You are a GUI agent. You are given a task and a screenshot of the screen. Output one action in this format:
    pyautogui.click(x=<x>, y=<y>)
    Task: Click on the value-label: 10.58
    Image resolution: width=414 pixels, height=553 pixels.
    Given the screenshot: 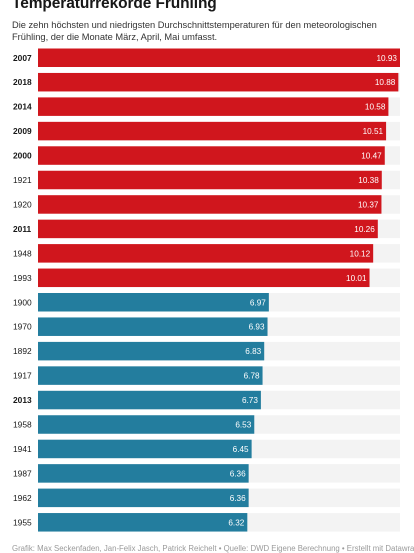 What is the action you would take?
    pyautogui.click(x=375, y=107)
    